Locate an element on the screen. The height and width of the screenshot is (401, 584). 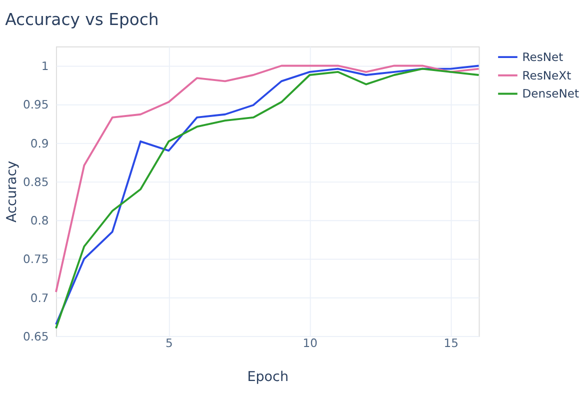
legend-label: DenseNet is located at coordinates (551, 93).